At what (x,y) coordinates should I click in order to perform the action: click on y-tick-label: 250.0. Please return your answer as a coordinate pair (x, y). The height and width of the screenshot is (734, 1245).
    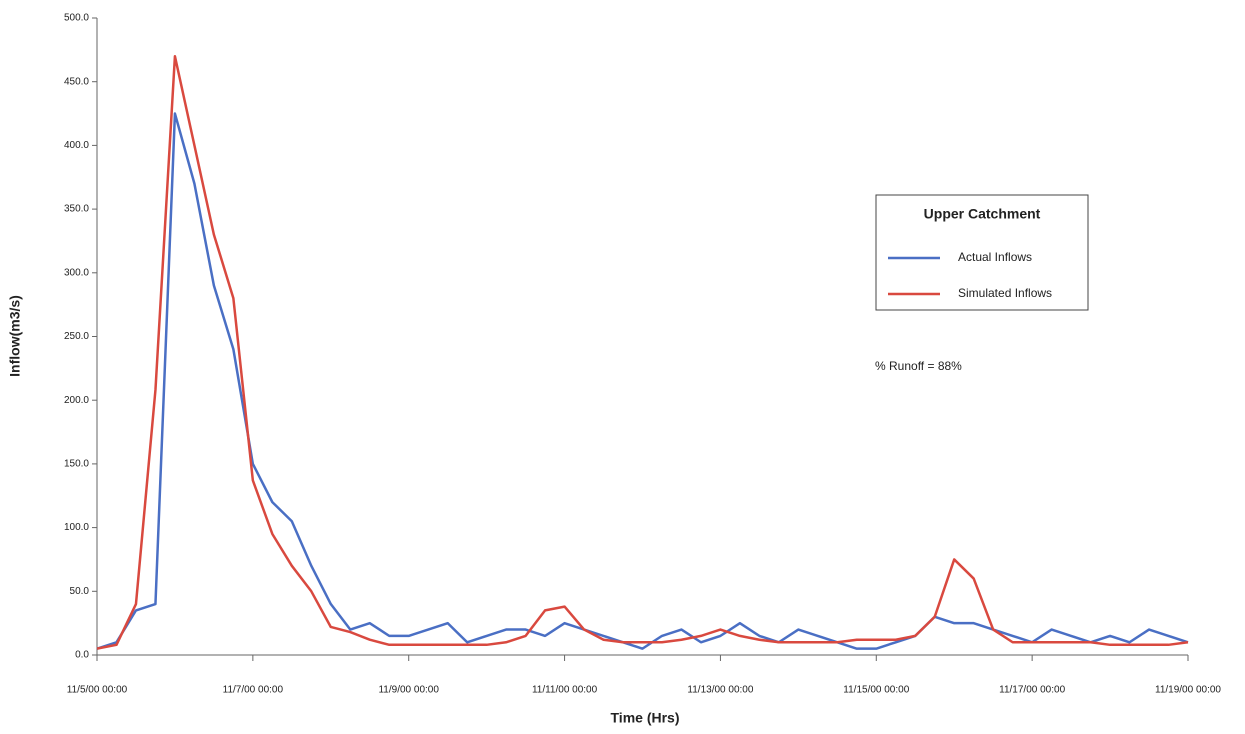
    Looking at the image, I should click on (76, 336).